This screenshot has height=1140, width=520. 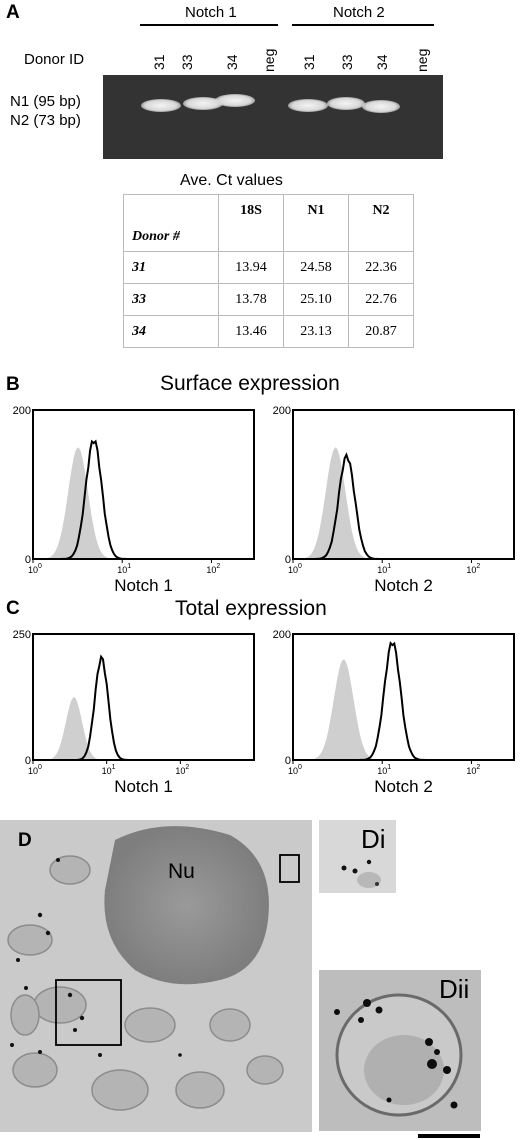 What do you see at coordinates (171, 331) in the screenshot?
I see `table-cell-donor: 34` at bounding box center [171, 331].